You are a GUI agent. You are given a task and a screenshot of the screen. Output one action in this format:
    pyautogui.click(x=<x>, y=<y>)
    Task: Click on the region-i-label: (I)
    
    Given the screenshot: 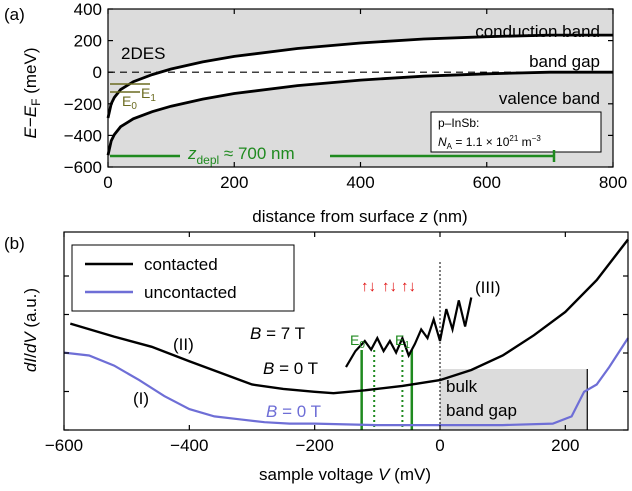 What is the action you would take?
    pyautogui.click(x=141, y=398)
    